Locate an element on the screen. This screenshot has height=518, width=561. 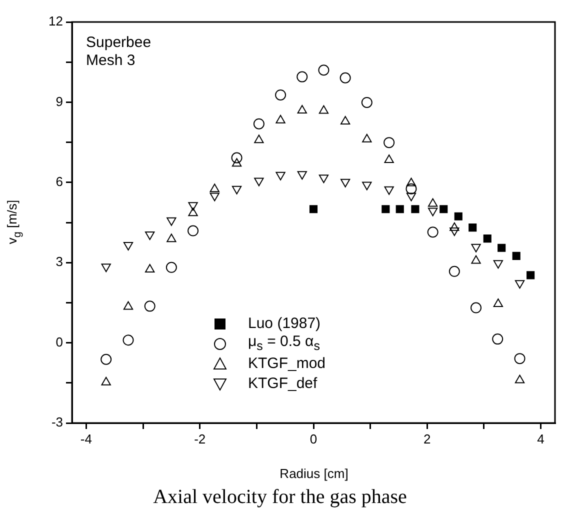
x-tick-label: 2 is located at coordinates (427, 438).